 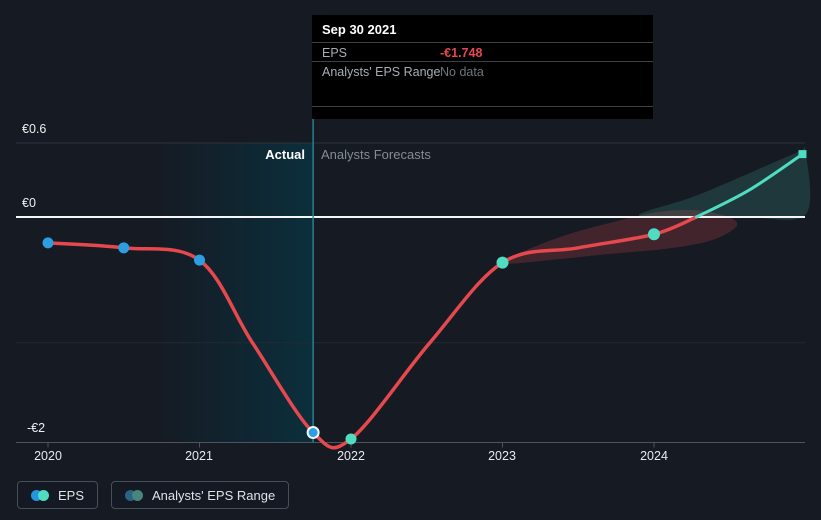 What do you see at coordinates (335, 53) in the screenshot?
I see `tooltip-eps-label: EPS` at bounding box center [335, 53].